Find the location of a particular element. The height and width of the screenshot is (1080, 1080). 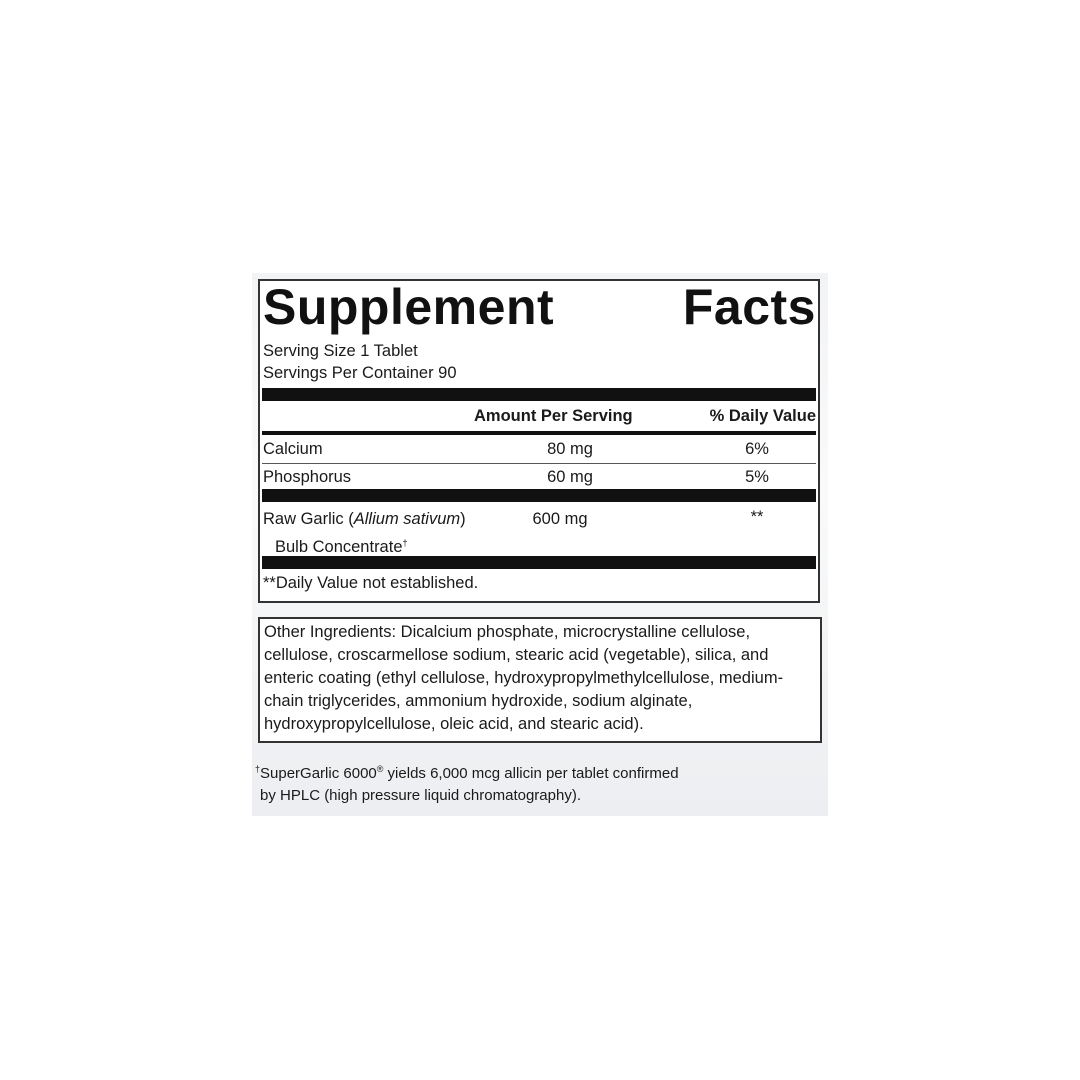

column-header-daily-value: % Daily Value is located at coordinates (762, 416).